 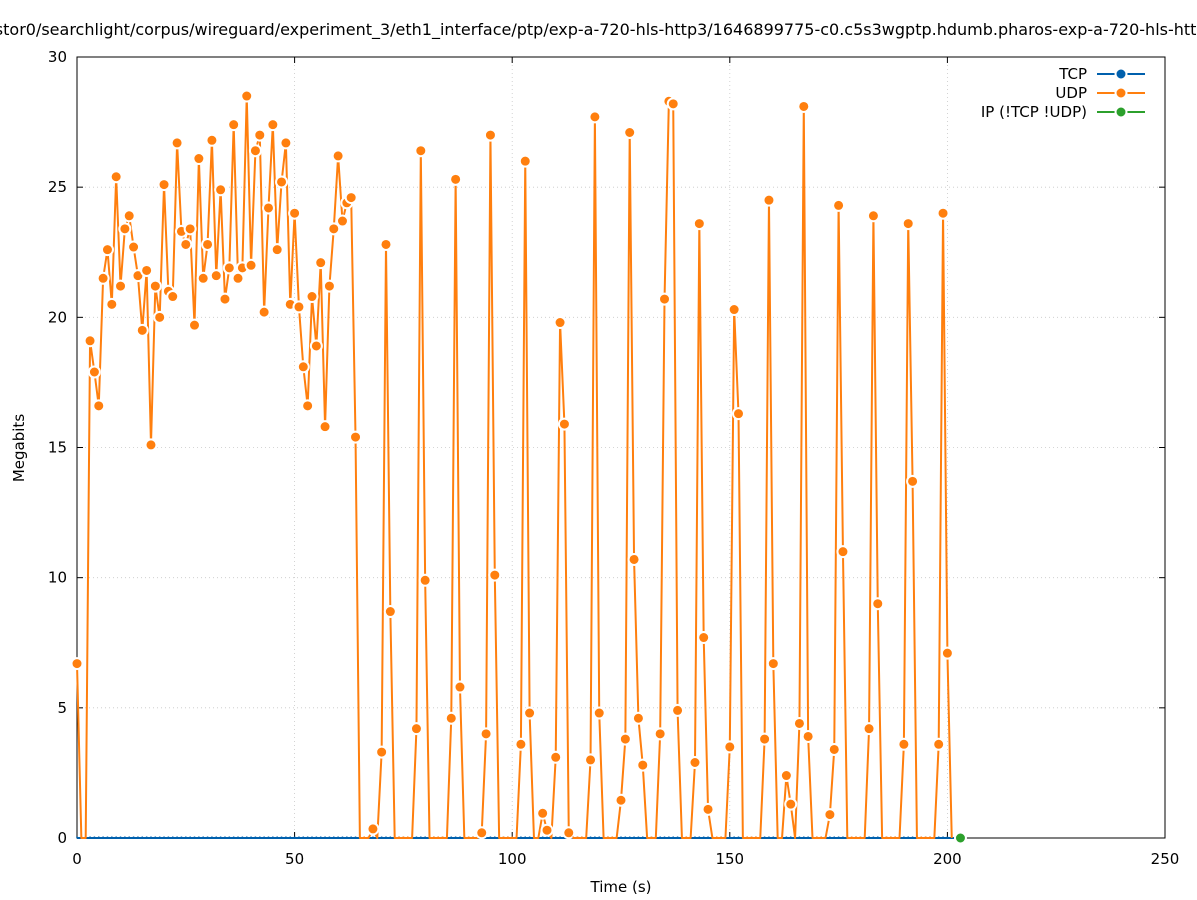 I want to click on y-tick-label: 20, so click(x=57, y=317).